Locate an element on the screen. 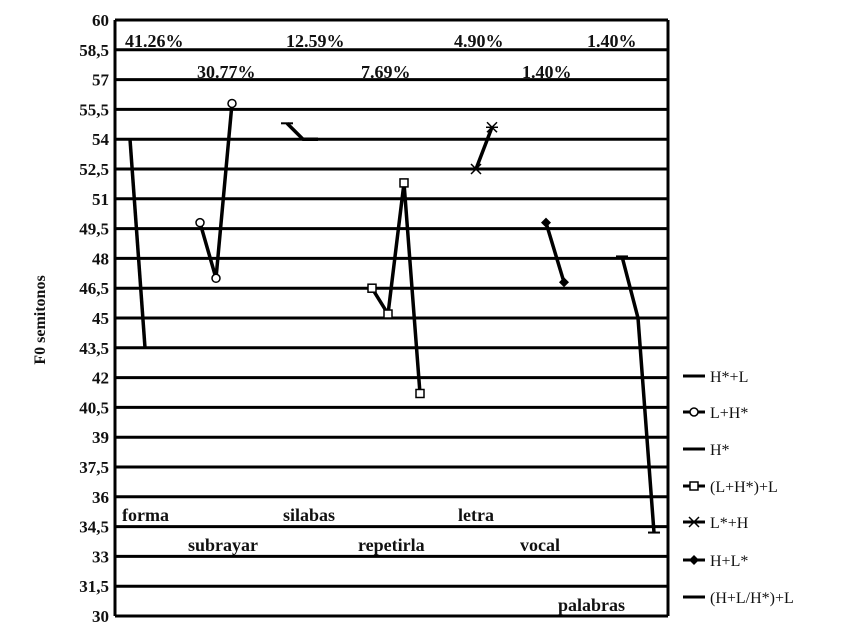 The width and height of the screenshot is (843, 624). y-tick-label: 43,5 is located at coordinates (94, 348).